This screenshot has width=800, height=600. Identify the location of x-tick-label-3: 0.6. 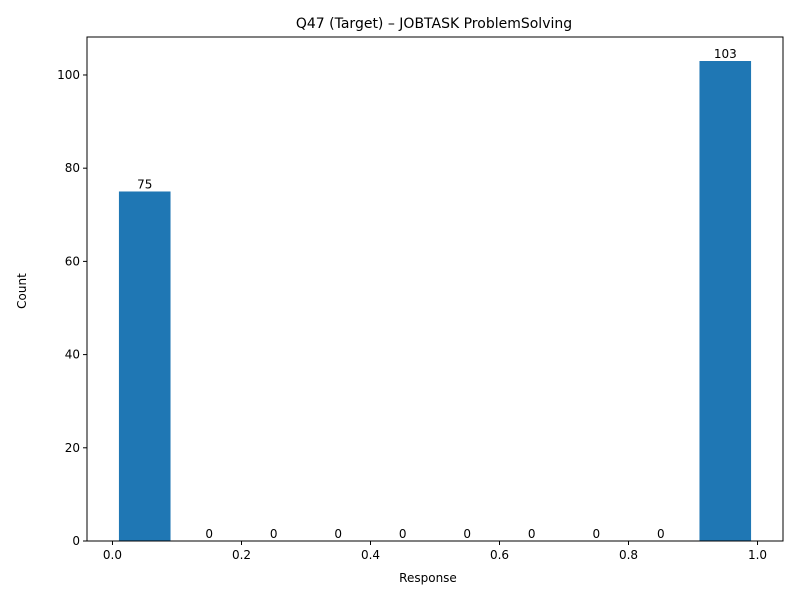
(499, 555).